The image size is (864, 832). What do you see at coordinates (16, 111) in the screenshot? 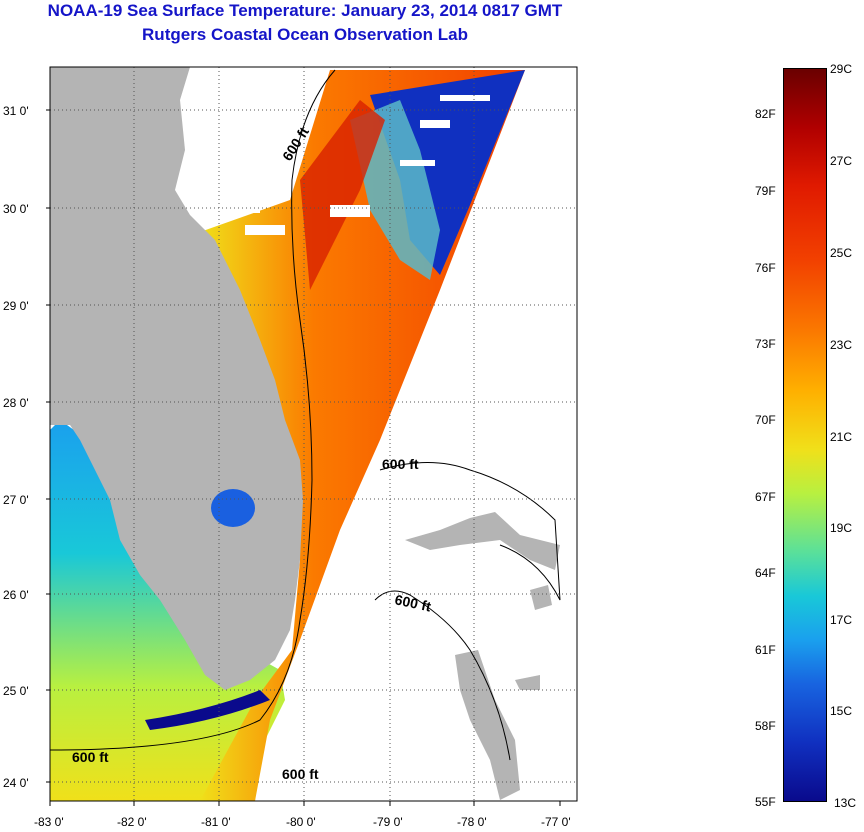
I see `lat-label: 31 0'` at bounding box center [16, 111].